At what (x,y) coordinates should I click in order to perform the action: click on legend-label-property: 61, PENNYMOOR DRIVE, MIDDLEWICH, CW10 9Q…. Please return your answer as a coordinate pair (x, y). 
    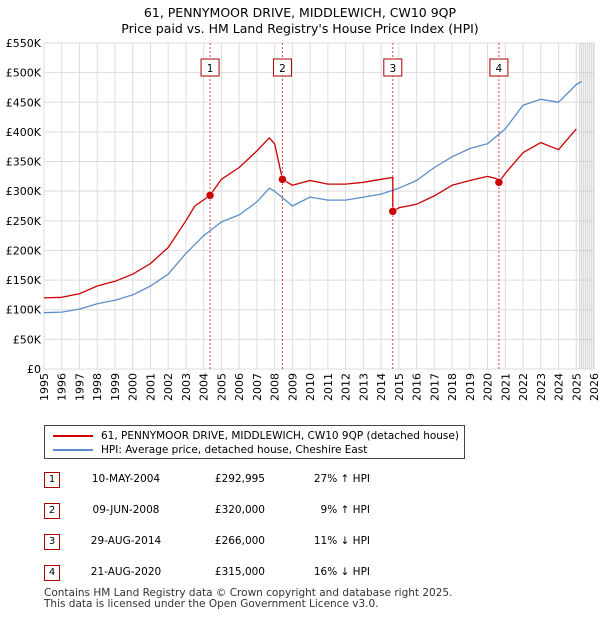
    Looking at the image, I should click on (280, 436).